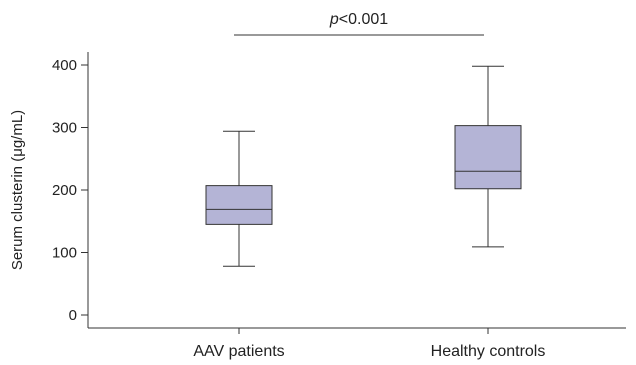 The height and width of the screenshot is (365, 636). I want to click on y-tick-label: 200, so click(64, 190).